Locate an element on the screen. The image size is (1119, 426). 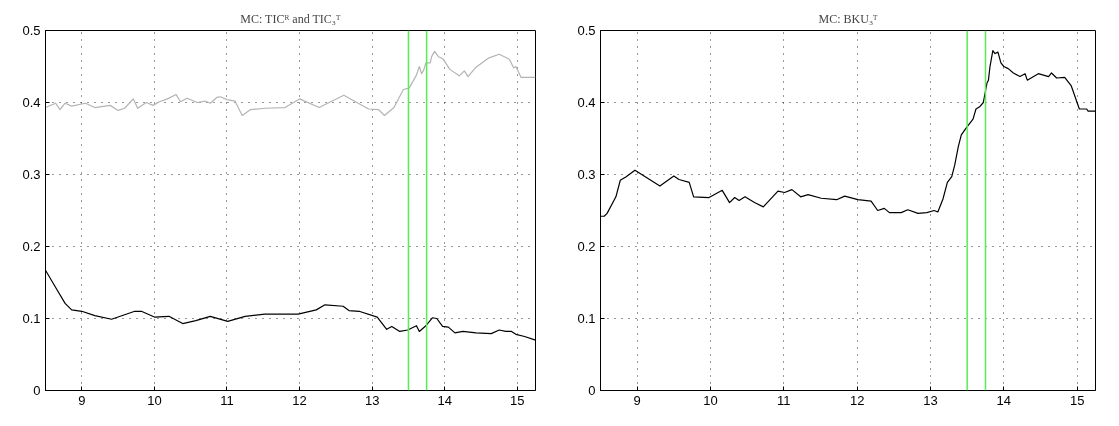
chart-title: MC: TICᴿ and TIC₃ᵀ is located at coordinates (290, 18).